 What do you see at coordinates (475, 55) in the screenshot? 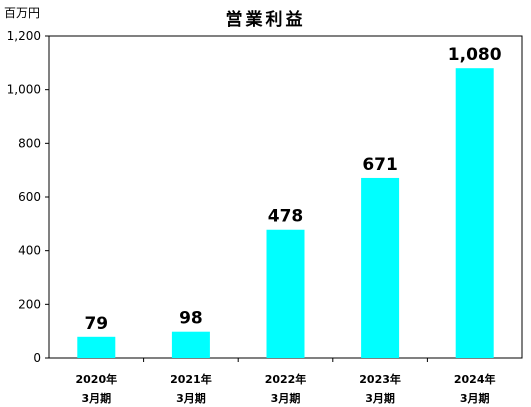
I see `data-label: 1,080` at bounding box center [475, 55].